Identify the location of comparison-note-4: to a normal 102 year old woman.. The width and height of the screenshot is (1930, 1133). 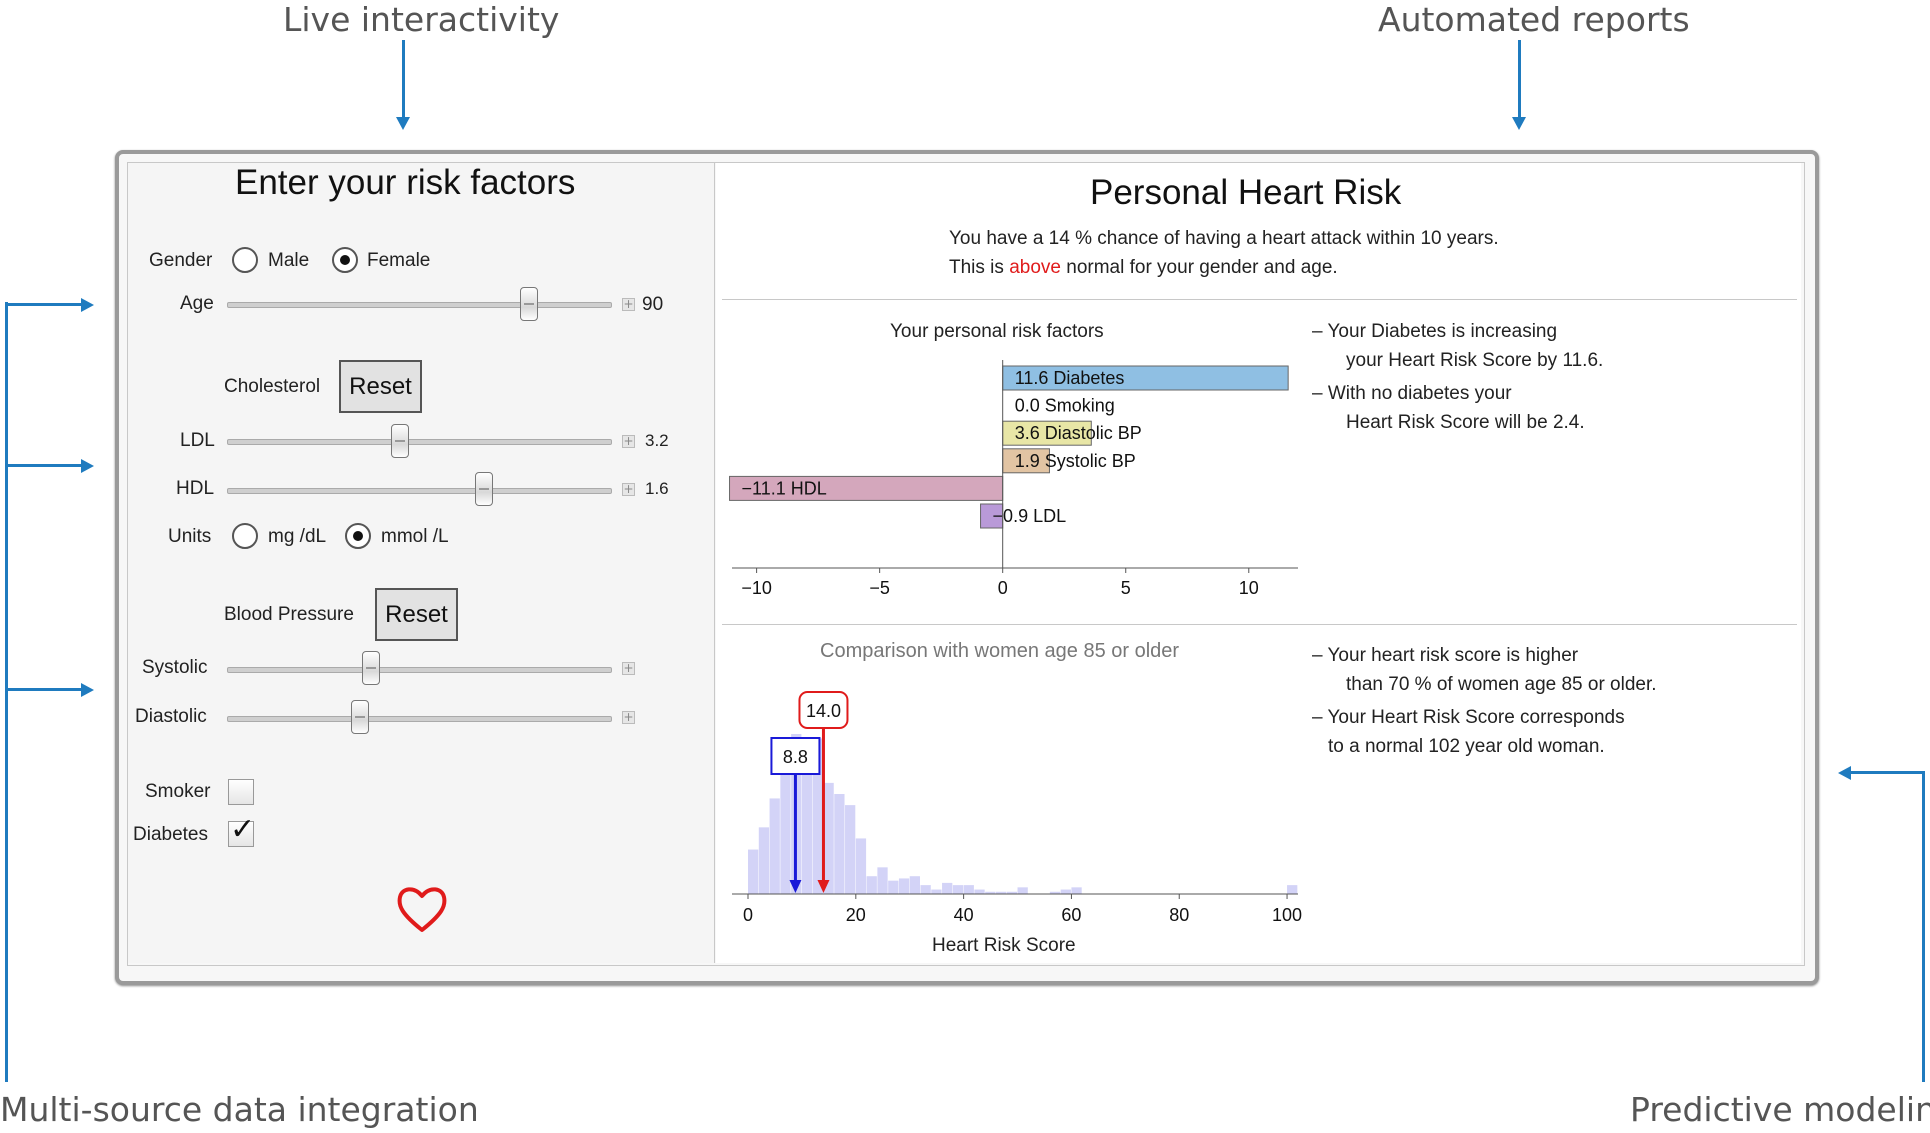
(1466, 746).